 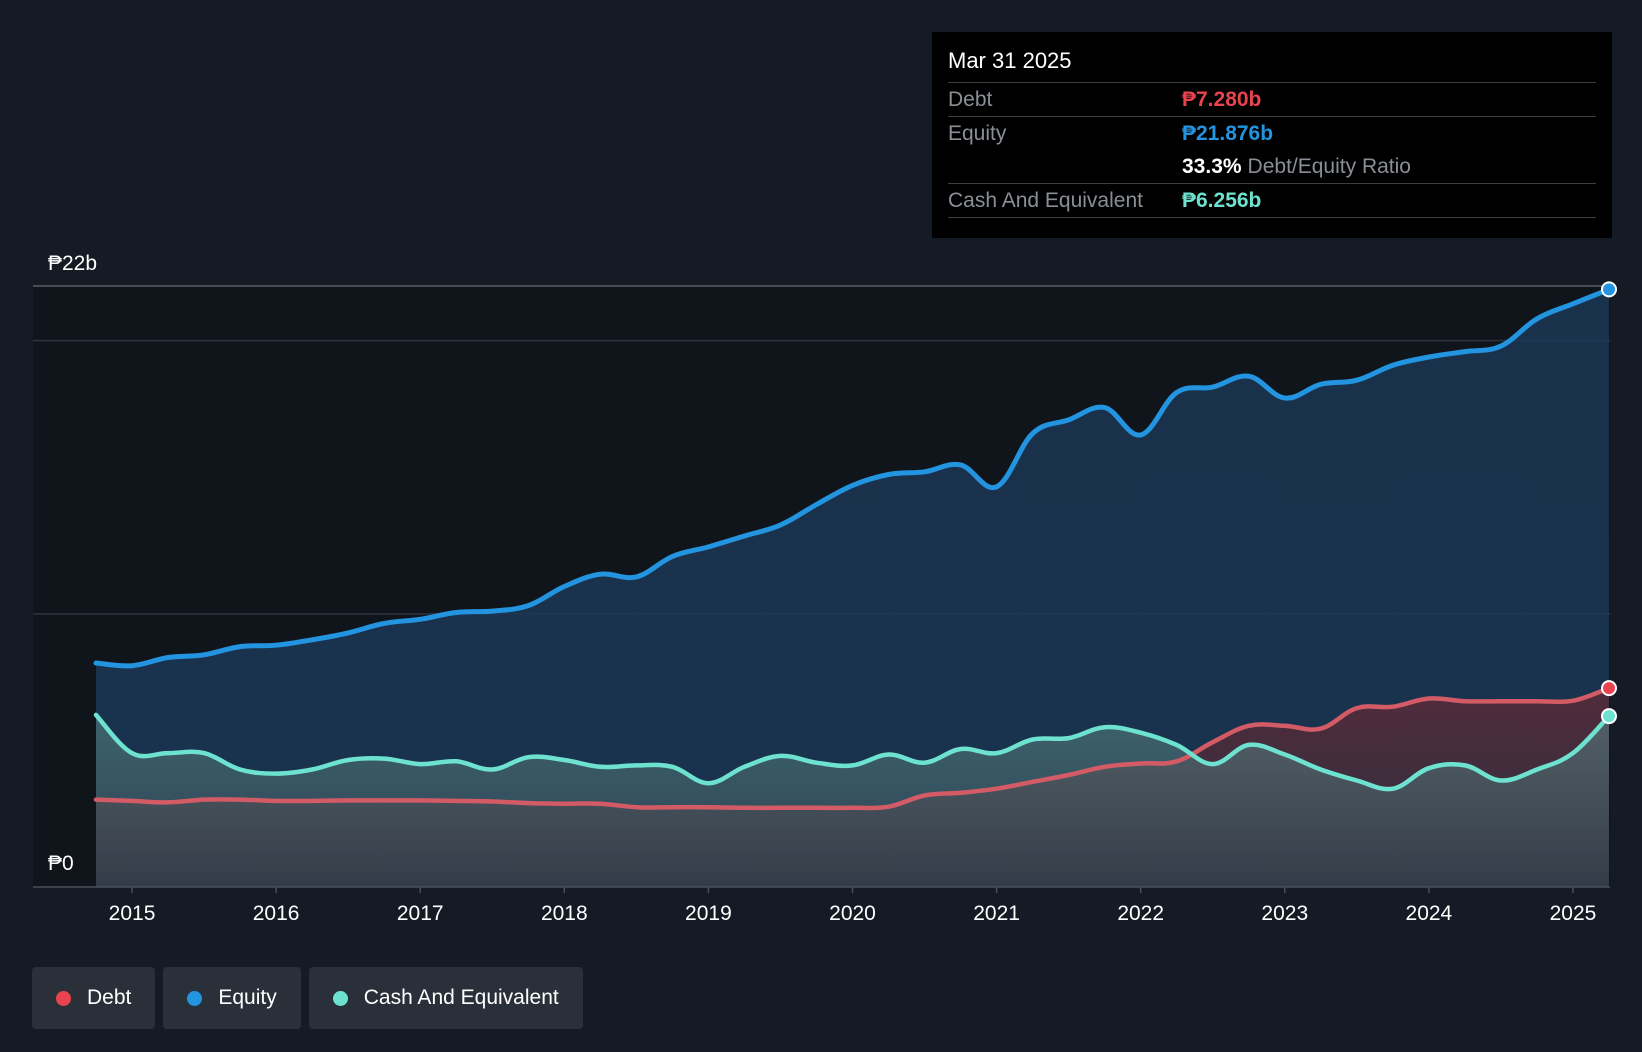 What do you see at coordinates (1609, 716) in the screenshot?
I see `cash-end-marker` at bounding box center [1609, 716].